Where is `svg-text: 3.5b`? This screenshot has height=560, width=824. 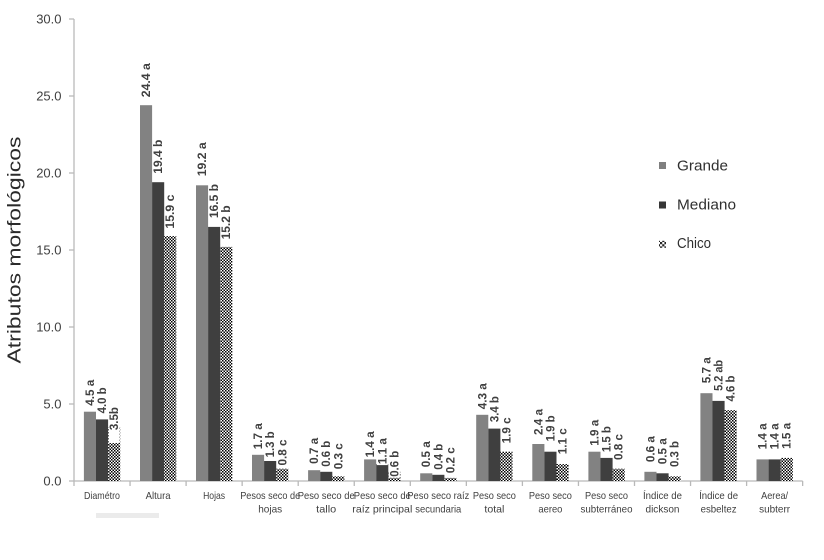 svg-text: 3.5b is located at coordinates (114, 418).